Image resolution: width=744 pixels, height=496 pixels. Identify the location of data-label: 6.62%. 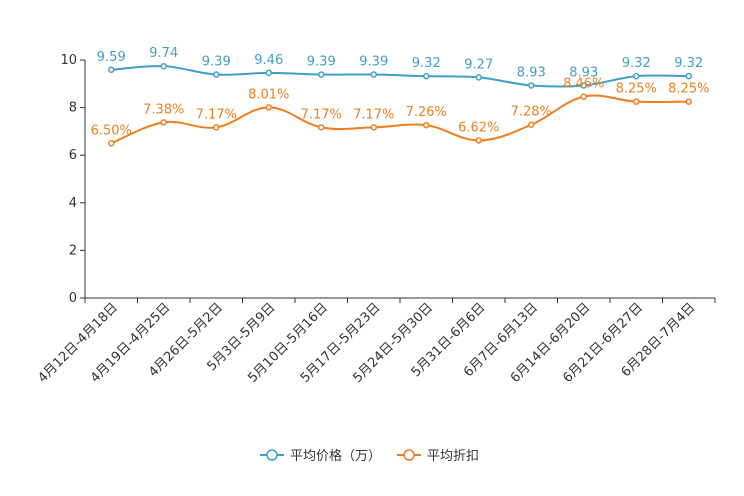
(478, 127).